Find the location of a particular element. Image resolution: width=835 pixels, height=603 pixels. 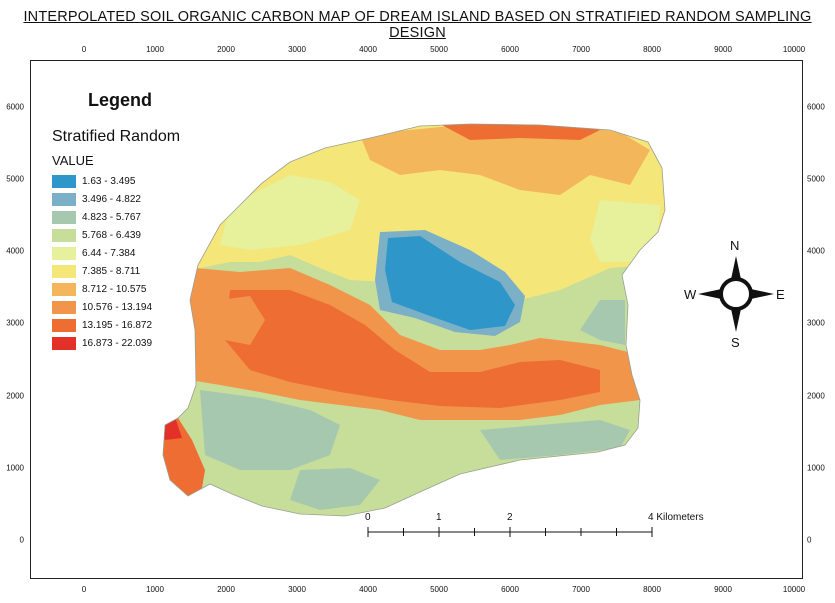

y-tick-left: 3000 is located at coordinates (15, 323).